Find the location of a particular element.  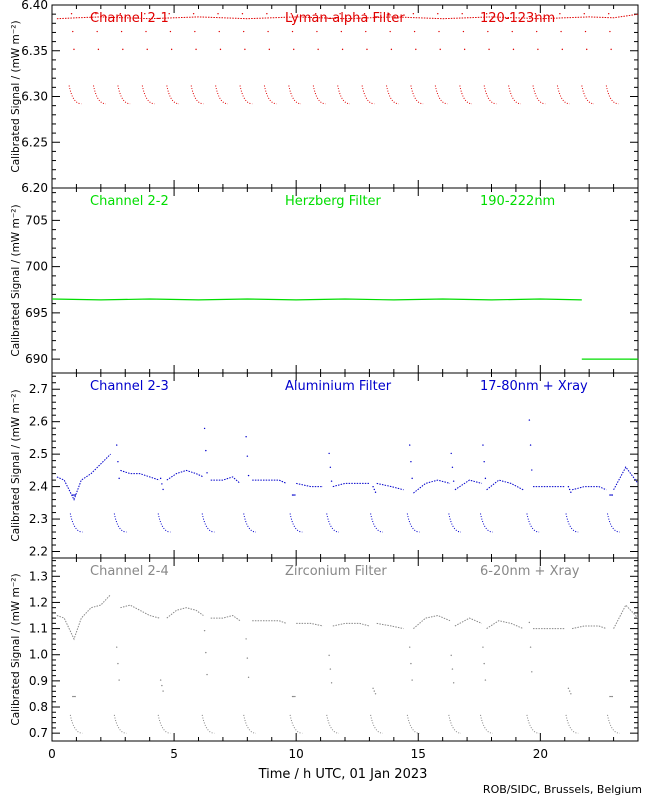

filter-label: Zirconium Filter is located at coordinates (336, 571).